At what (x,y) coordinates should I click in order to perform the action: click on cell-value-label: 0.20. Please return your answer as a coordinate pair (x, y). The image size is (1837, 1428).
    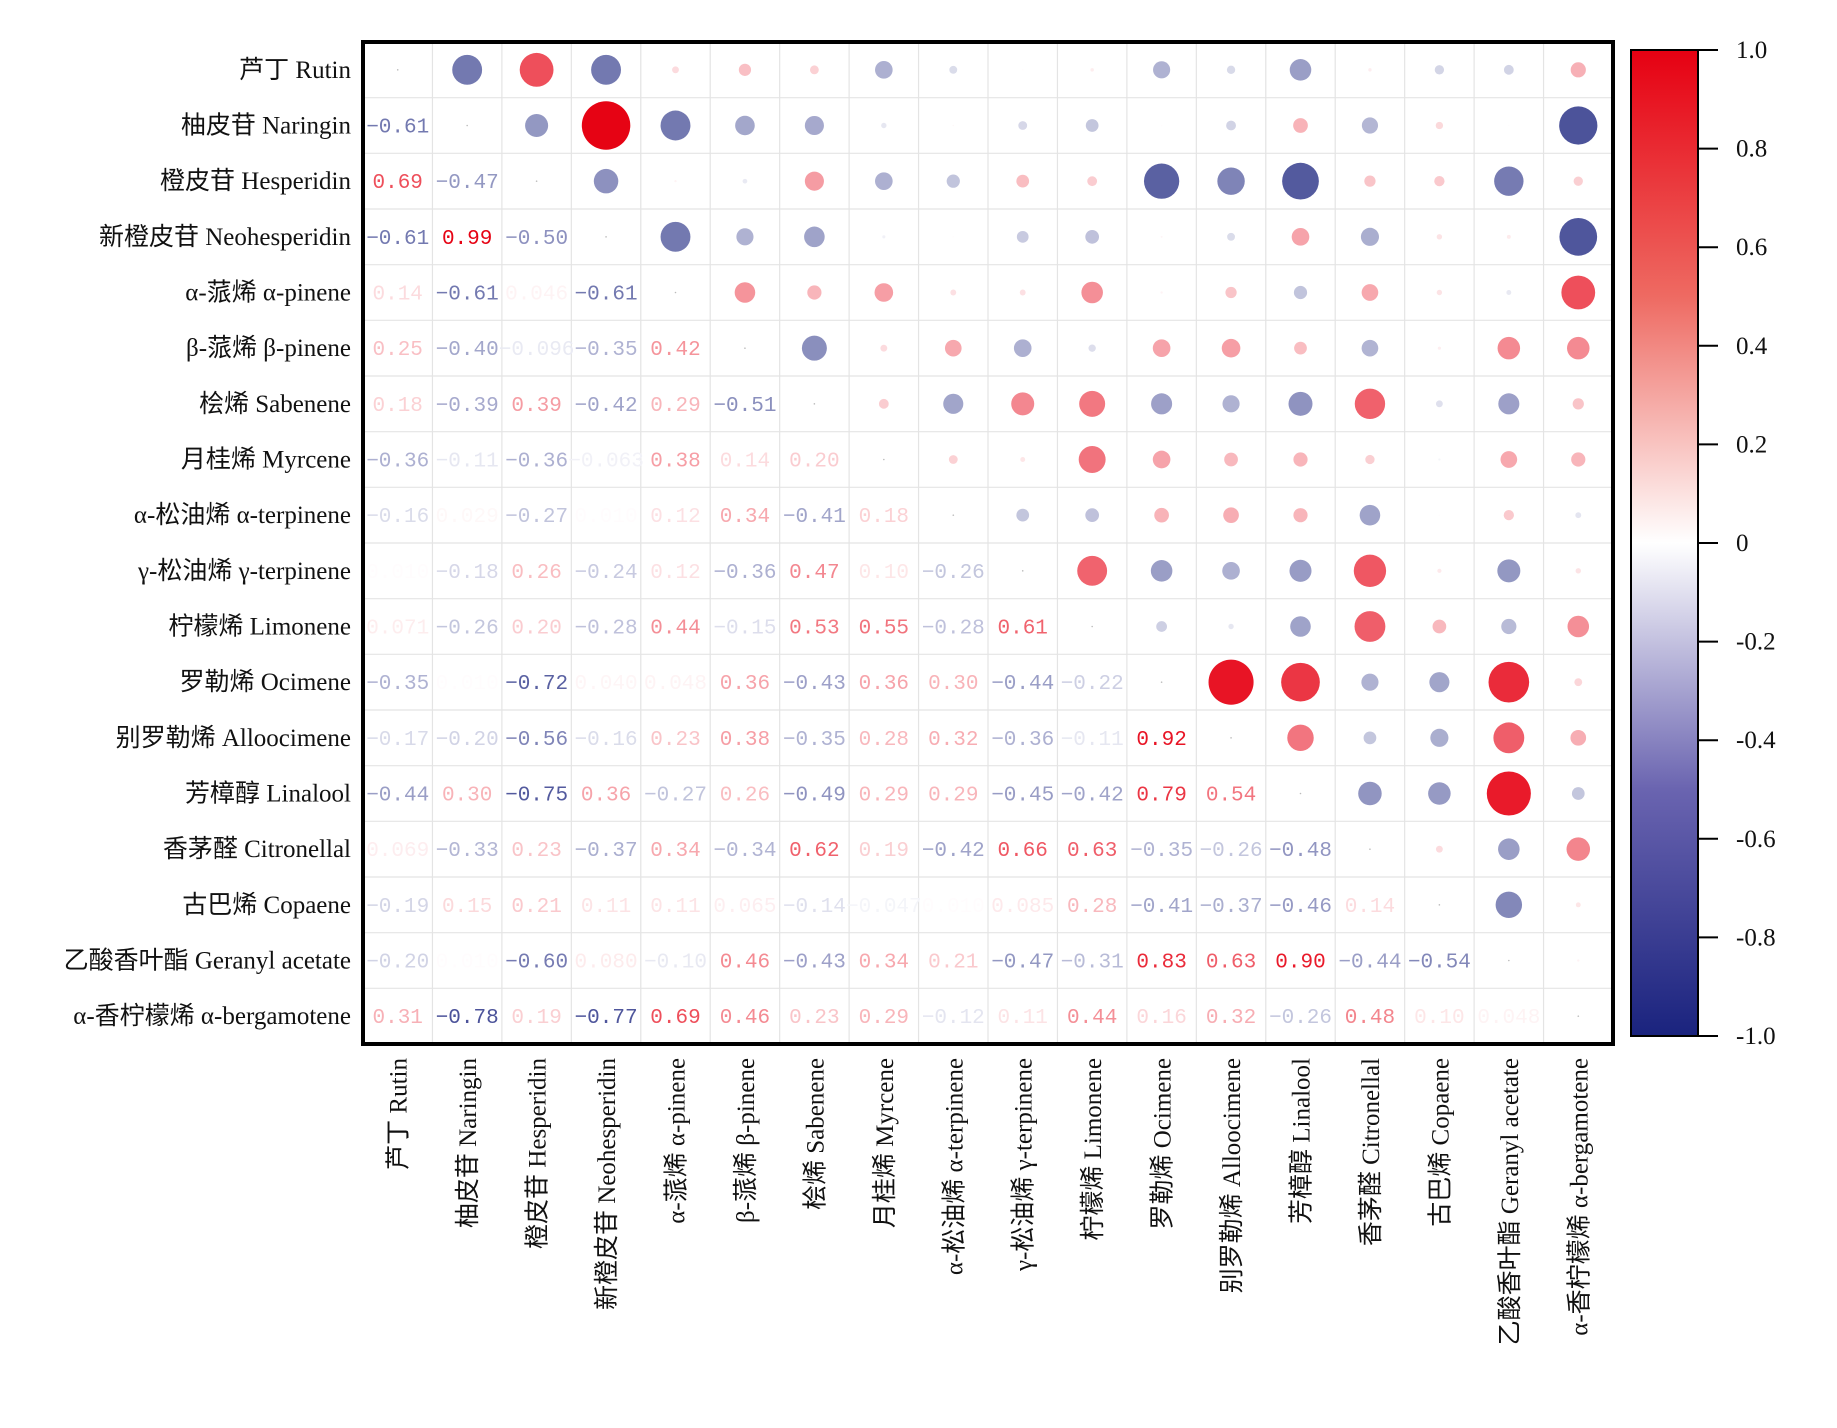
    Looking at the image, I should click on (536, 629).